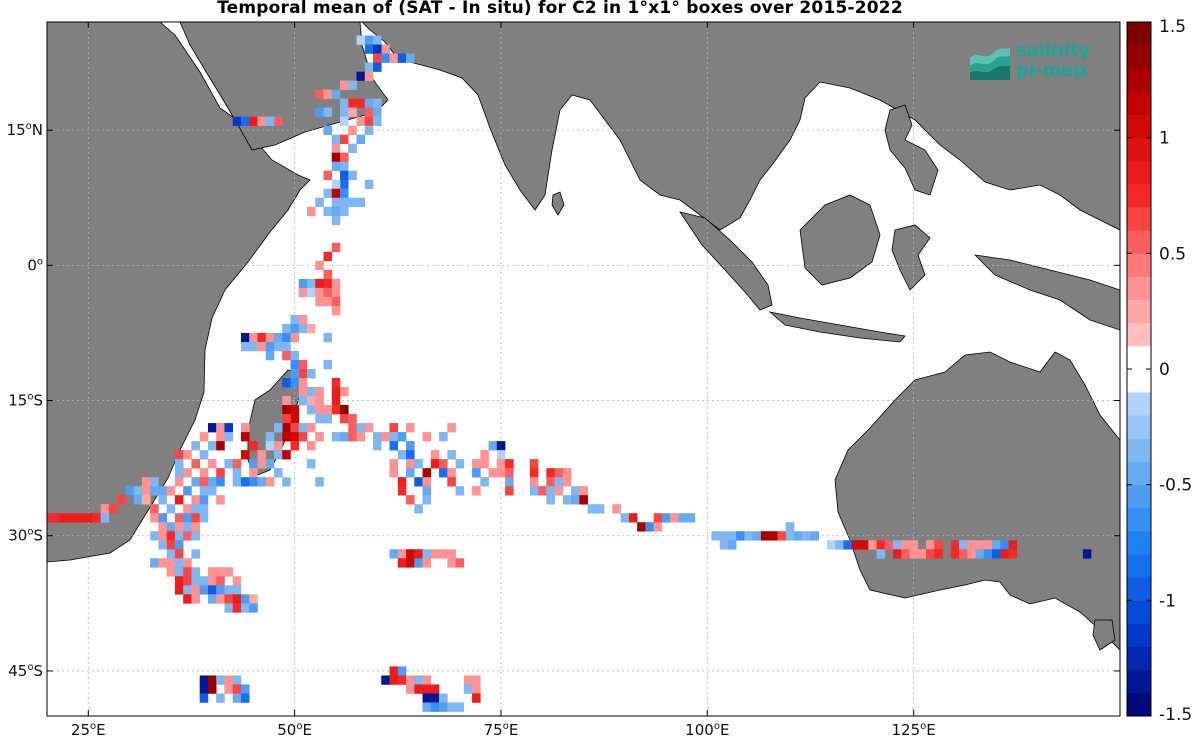 This screenshot has height=740, width=1199. I want to click on colorbar-swatches, so click(1139, 369).